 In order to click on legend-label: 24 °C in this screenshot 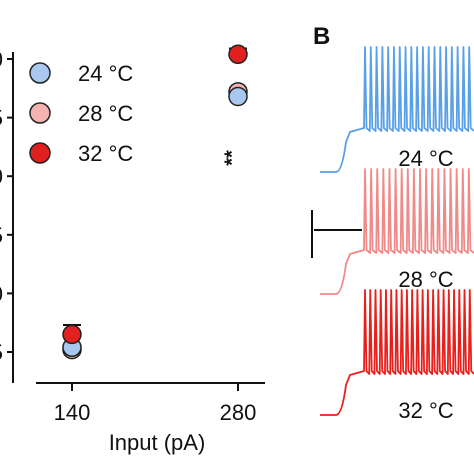, I will do `click(105, 73)`.